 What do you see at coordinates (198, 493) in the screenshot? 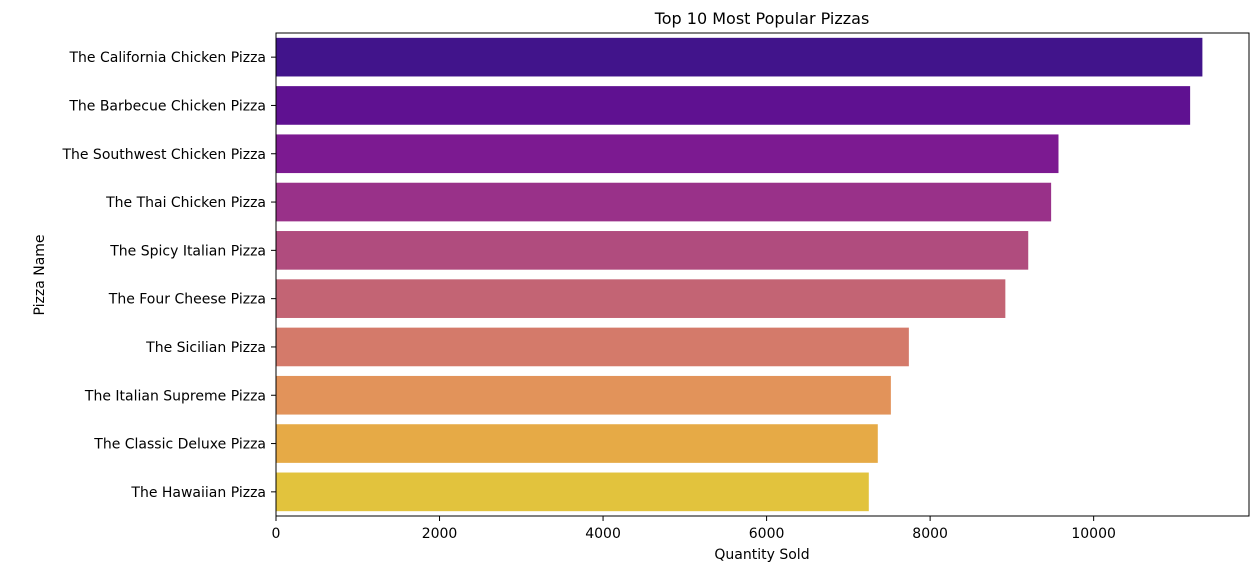
I see `y-tick-label: The Hawaiian Pizza` at bounding box center [198, 493].